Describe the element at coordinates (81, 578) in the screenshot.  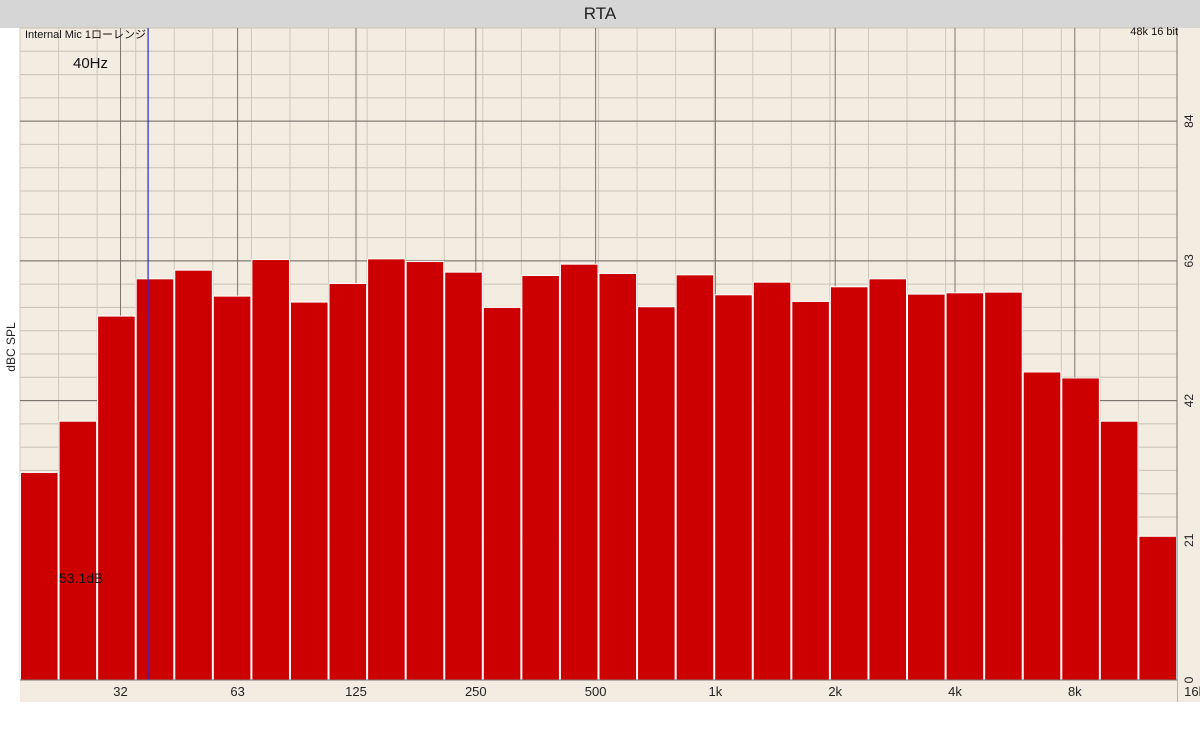
I see `cursor-level-readout: 53.1dB` at that location.